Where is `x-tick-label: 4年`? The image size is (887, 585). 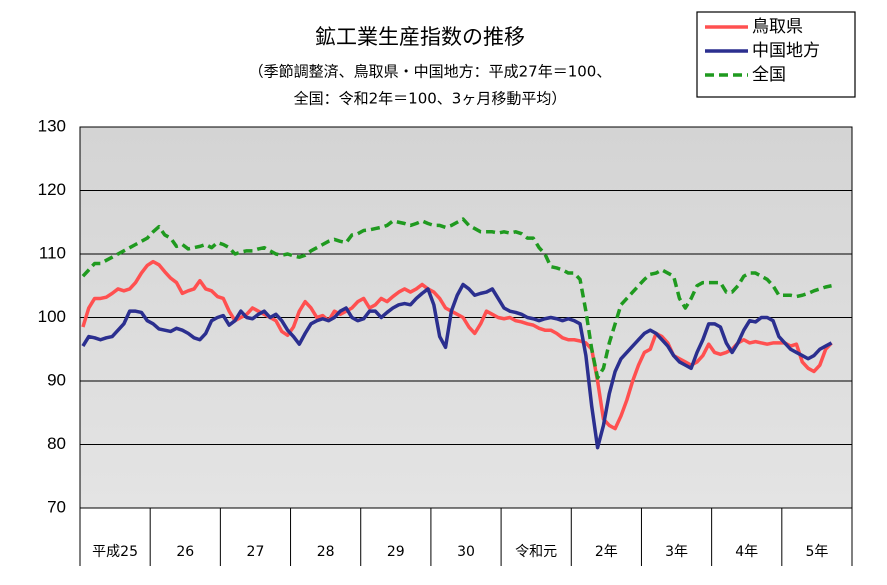
x-tick-label: 4年 is located at coordinates (746, 552).